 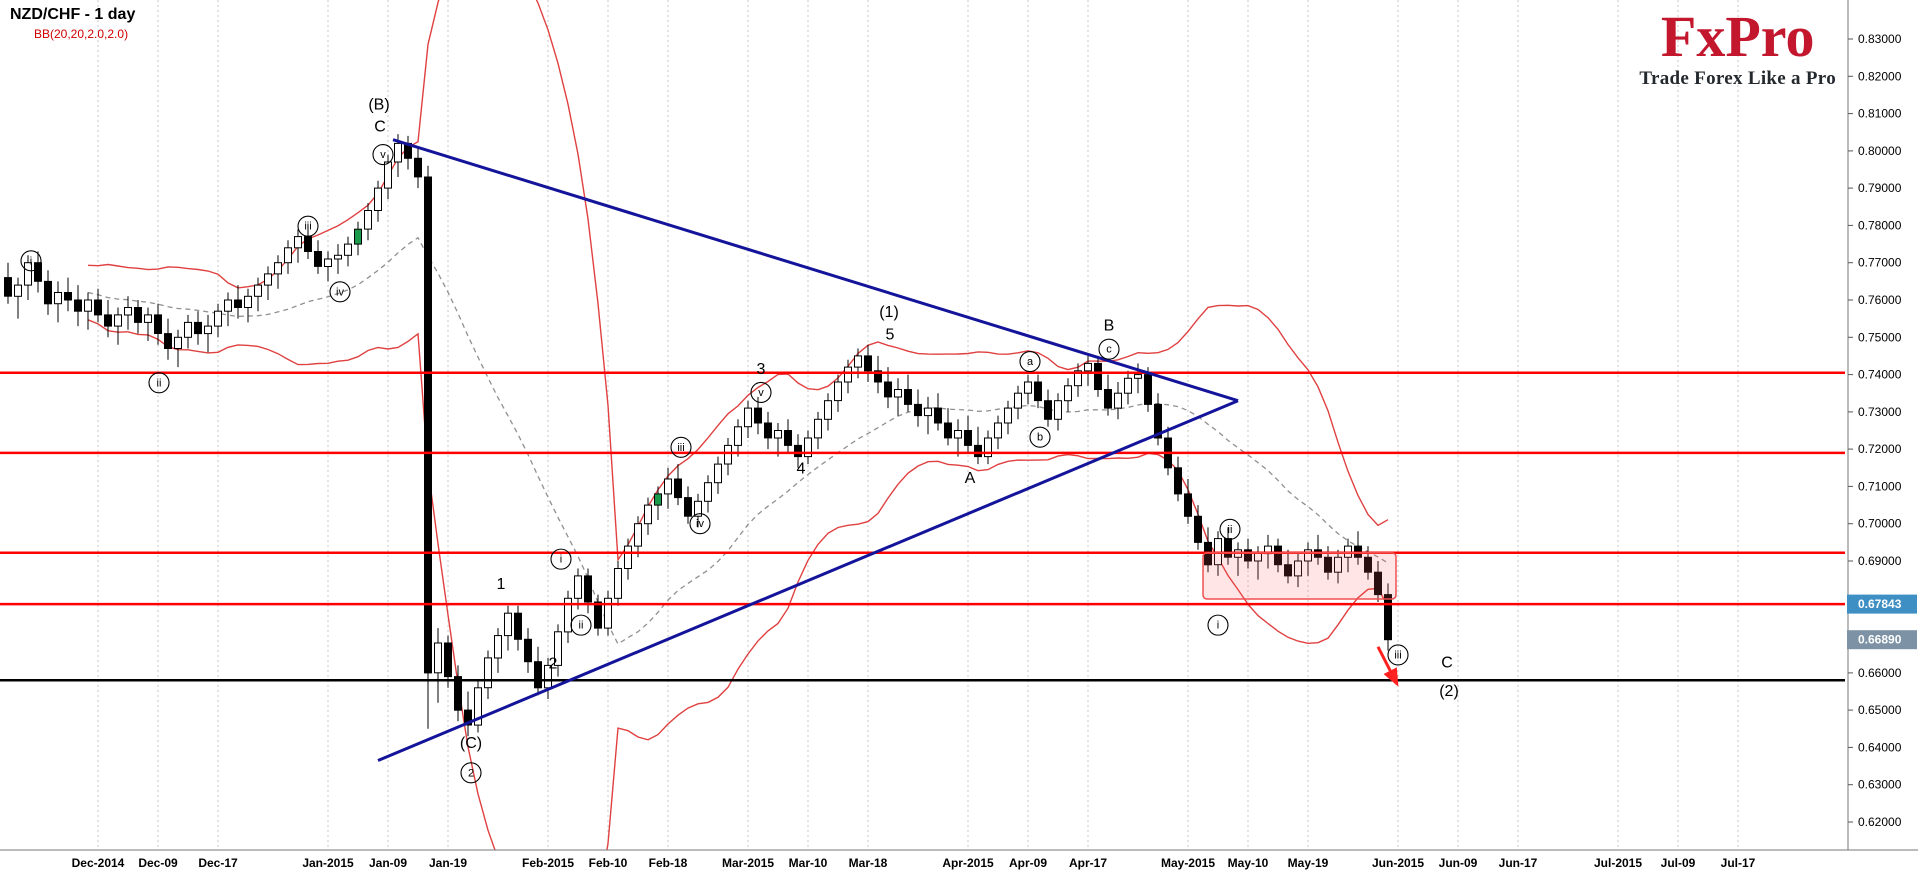 What do you see at coordinates (970, 478) in the screenshot?
I see `wave-label: A` at bounding box center [970, 478].